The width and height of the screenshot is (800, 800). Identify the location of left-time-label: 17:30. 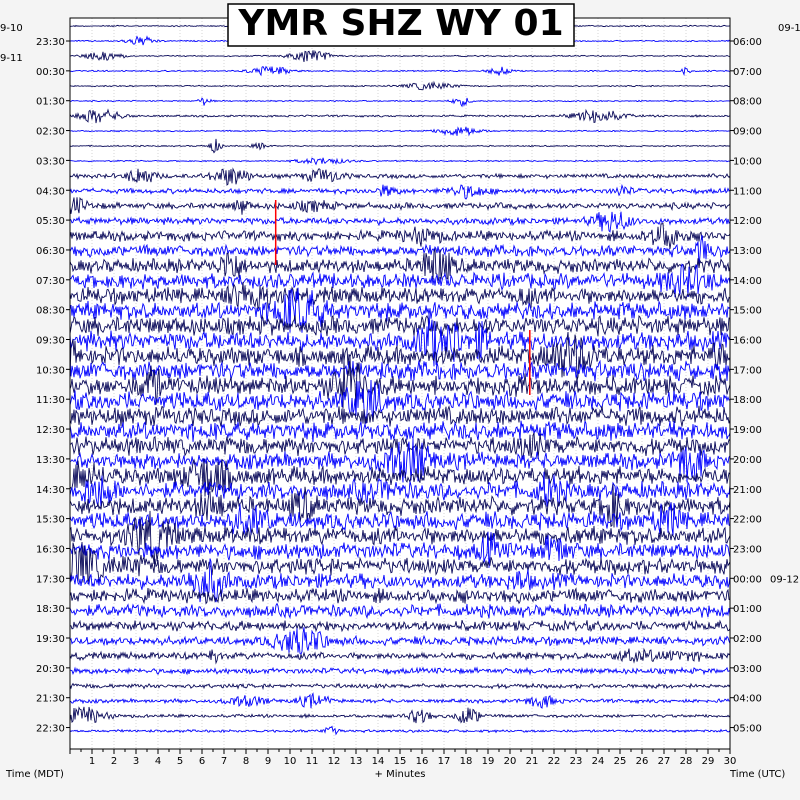
(50, 579).